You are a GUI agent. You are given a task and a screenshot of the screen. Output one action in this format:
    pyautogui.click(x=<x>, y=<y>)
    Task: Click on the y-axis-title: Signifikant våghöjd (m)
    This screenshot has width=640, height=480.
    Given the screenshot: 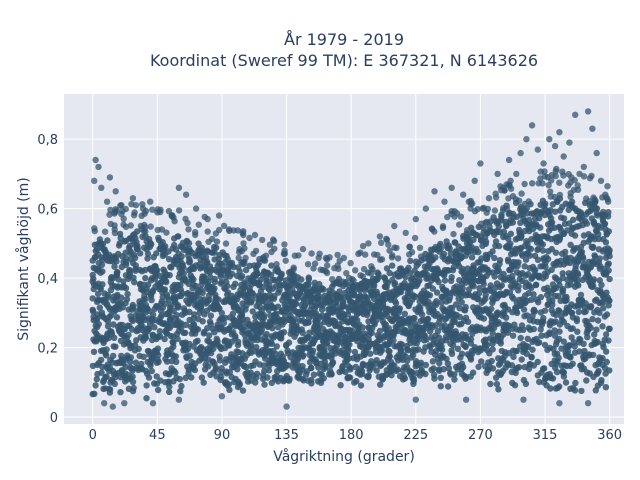 What is the action you would take?
    pyautogui.click(x=23, y=258)
    